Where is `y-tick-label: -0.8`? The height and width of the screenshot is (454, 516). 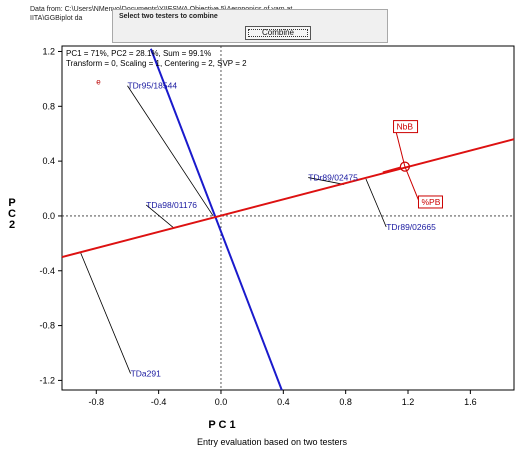 y-tick-label: -0.8 is located at coordinates (47, 326).